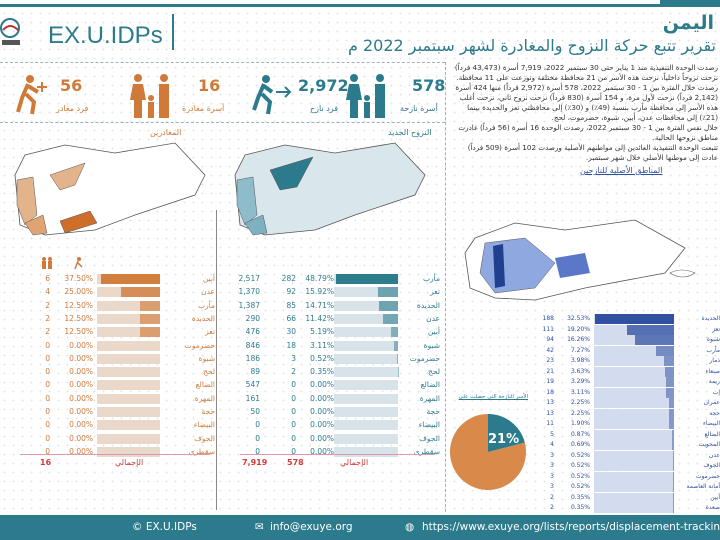 The height and width of the screenshot is (540, 720). What do you see at coordinates (255, 462) in the screenshot?
I see `cumulative-total: 7,919` at bounding box center [255, 462].